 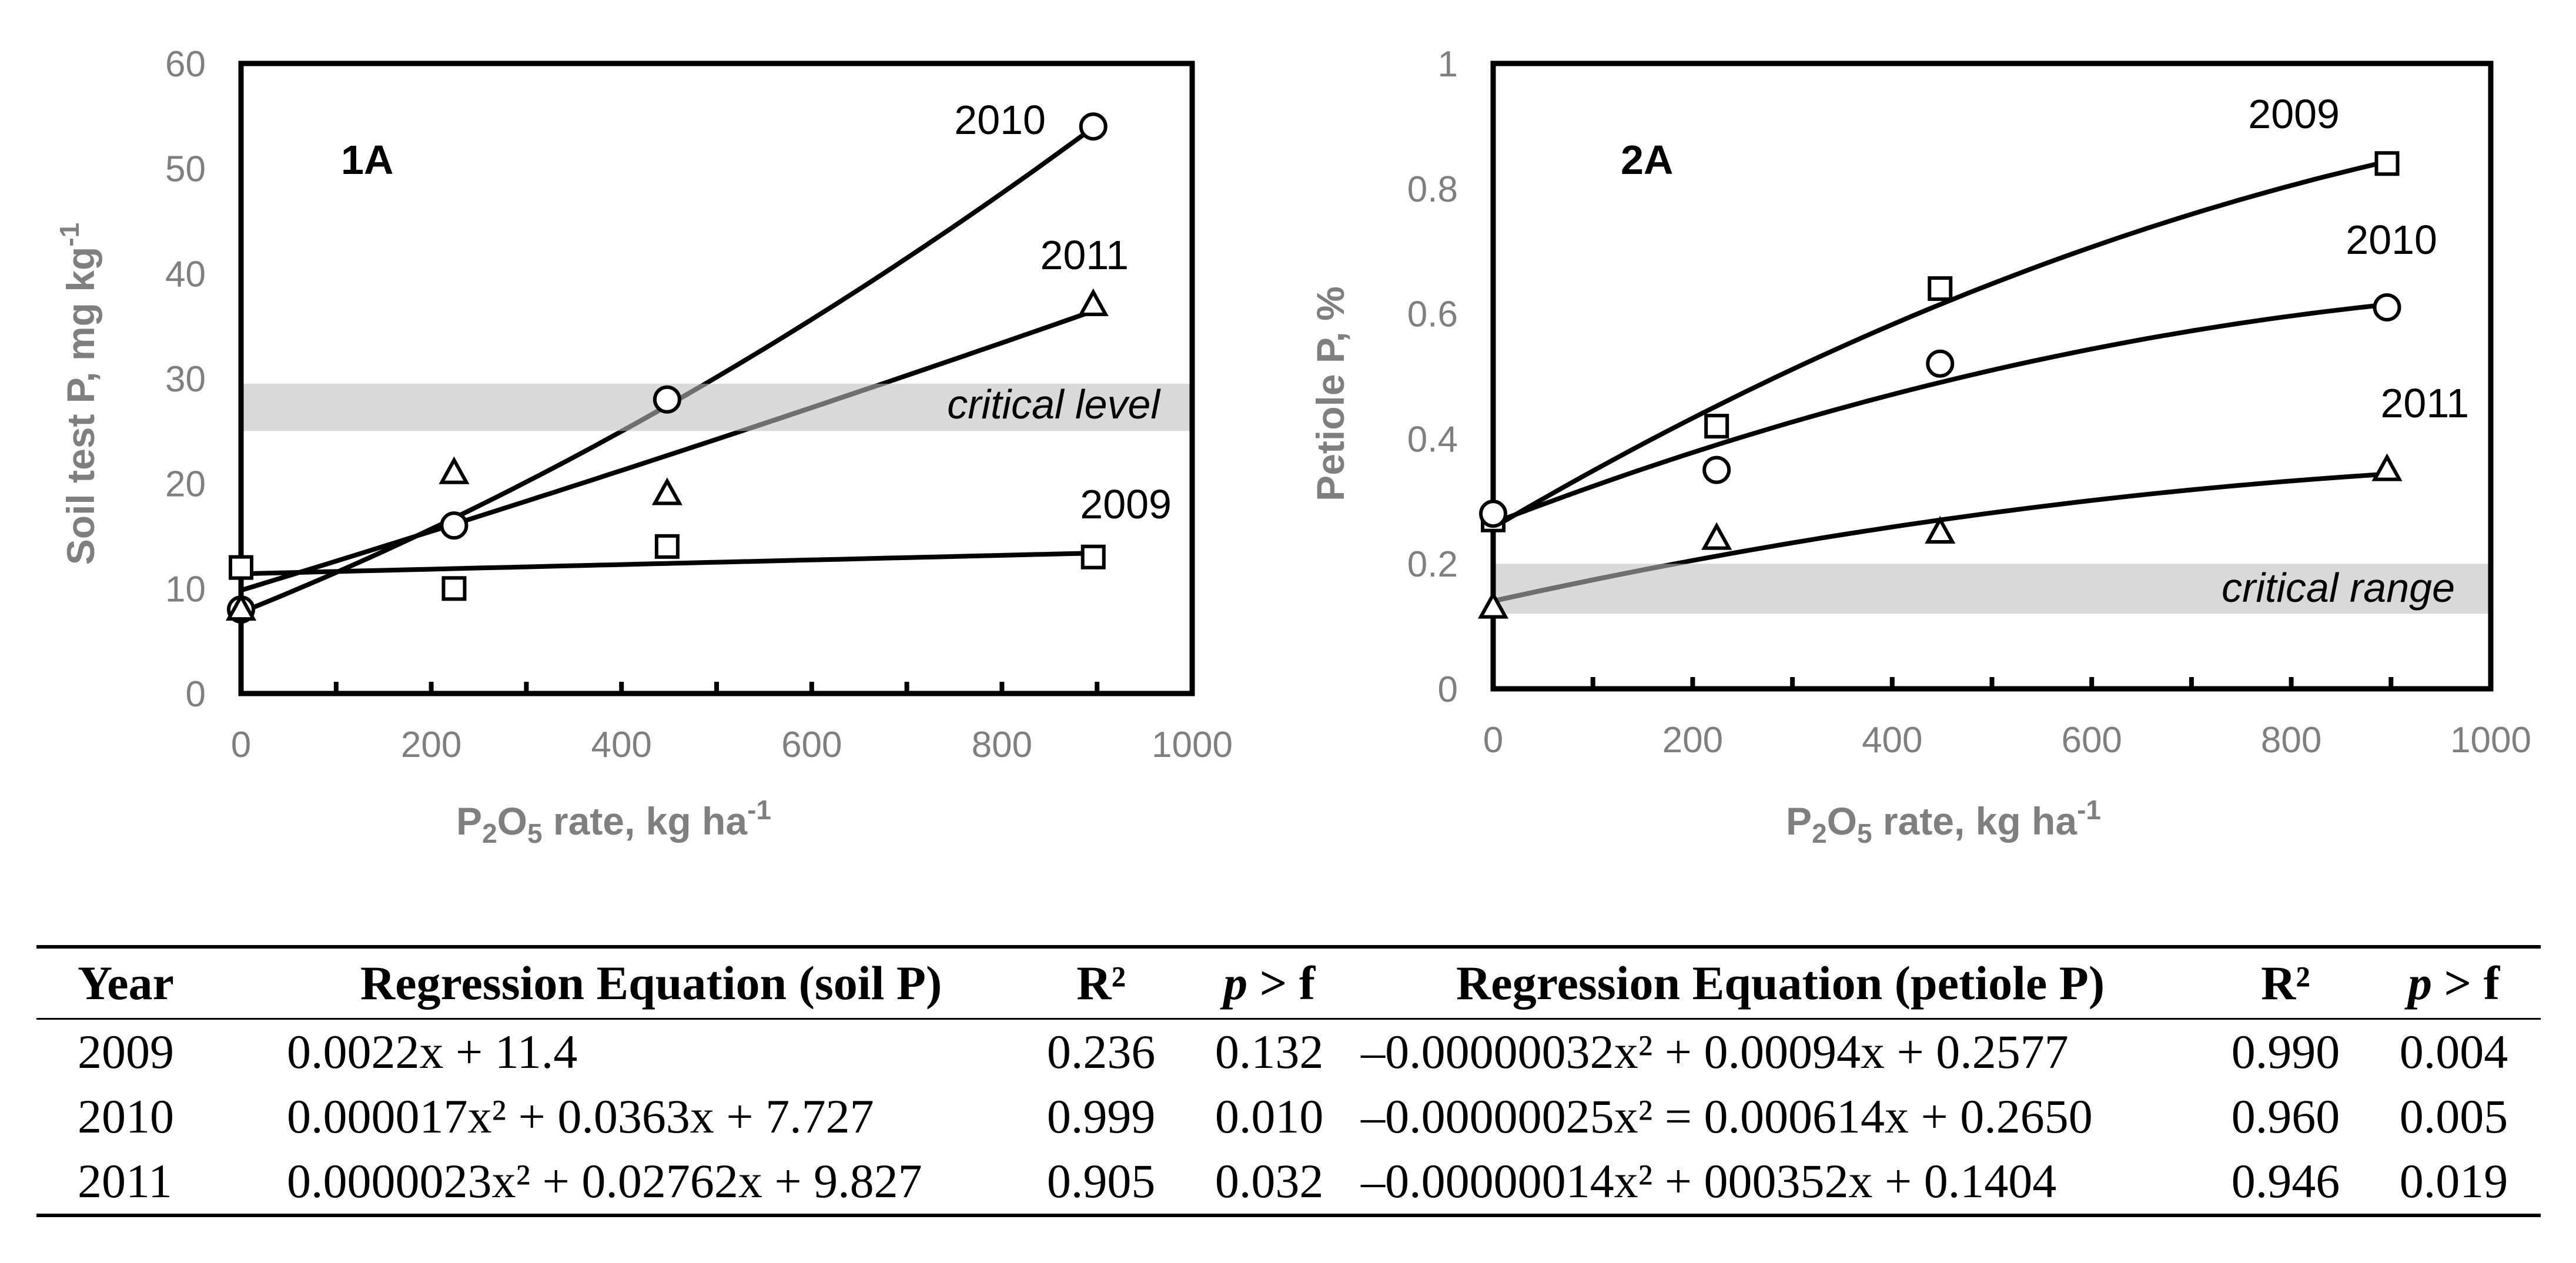 I want to click on band-line-overlay, so click(x=1940, y=454).